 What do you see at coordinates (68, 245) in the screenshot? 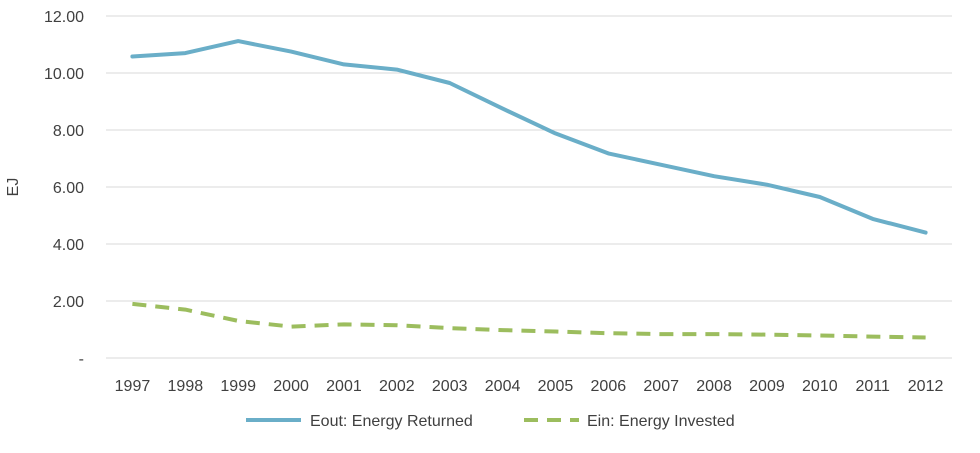
I see `y-tick-label: 4.00` at bounding box center [68, 245].